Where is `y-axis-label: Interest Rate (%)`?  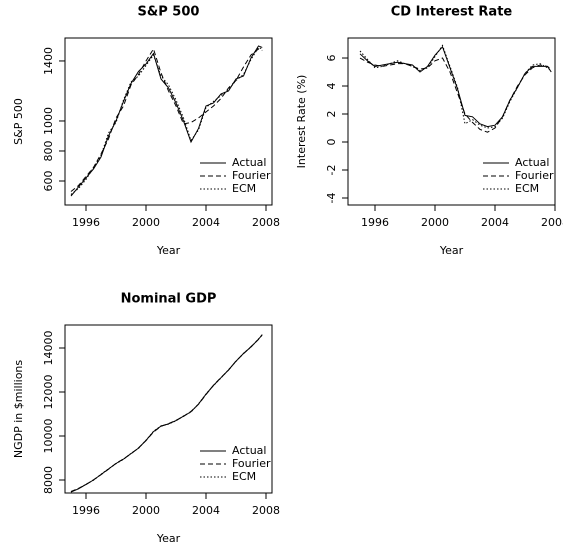
y-axis-label: Interest Rate (%) is located at coordinates (301, 122).